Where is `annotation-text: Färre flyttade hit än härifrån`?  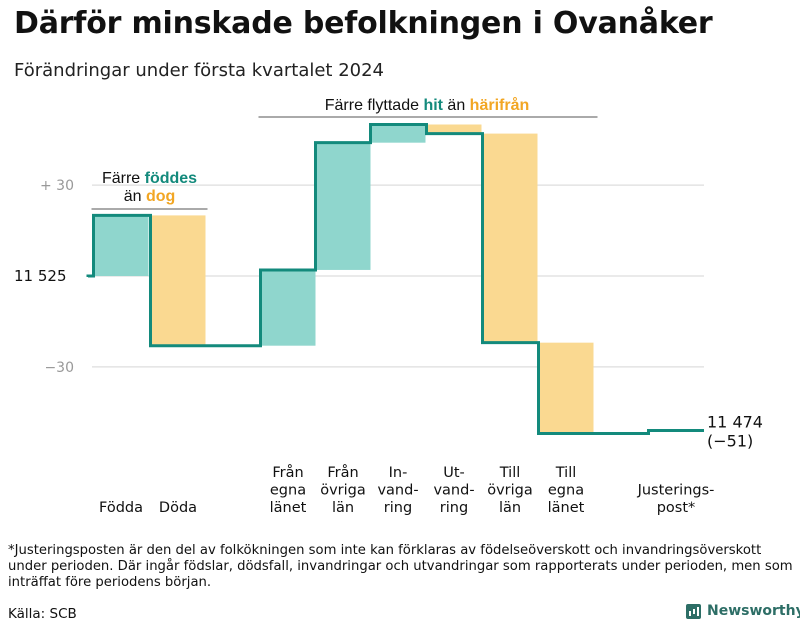
annotation-text: Färre flyttade hit än härifrån is located at coordinates (427, 105).